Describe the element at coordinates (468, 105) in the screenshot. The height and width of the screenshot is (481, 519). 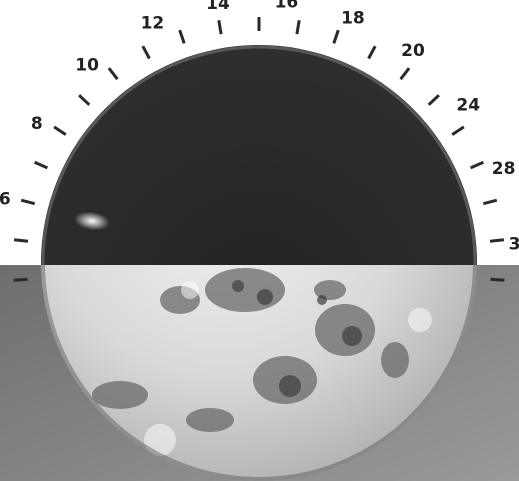
I see `dial-label: 24` at that location.